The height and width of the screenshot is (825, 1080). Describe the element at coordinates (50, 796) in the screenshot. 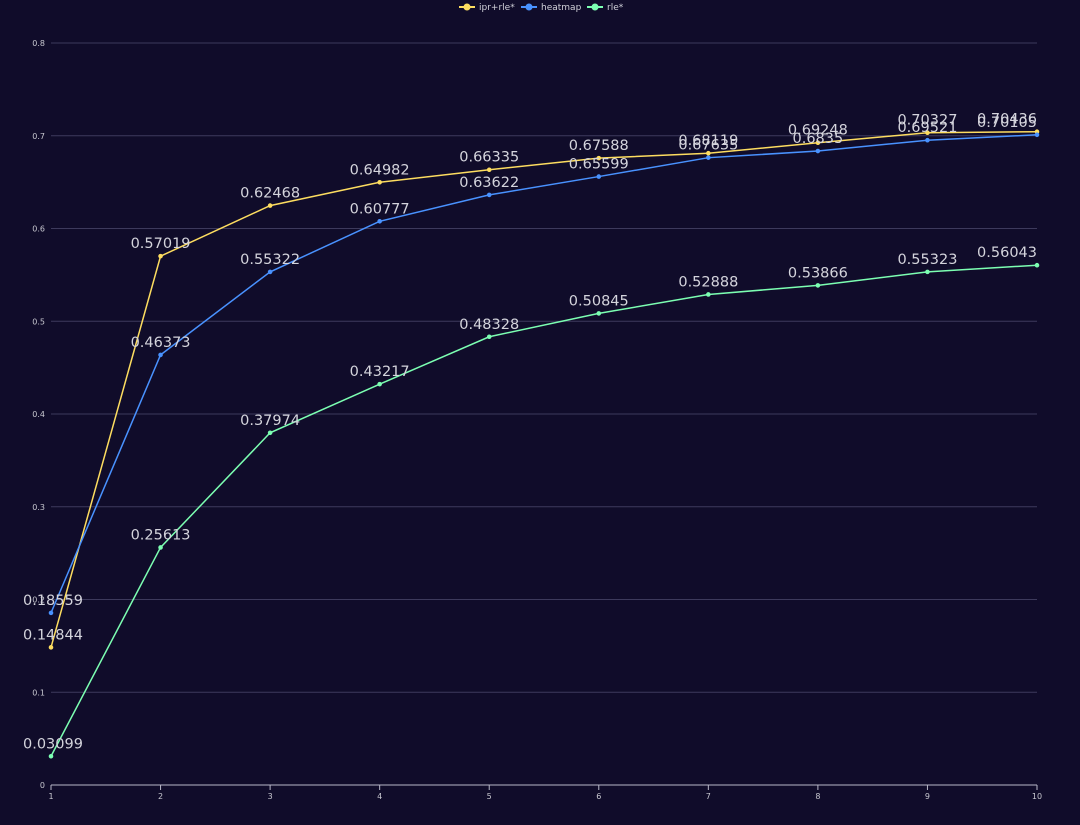

I see `x-tick-label: 1` at that location.